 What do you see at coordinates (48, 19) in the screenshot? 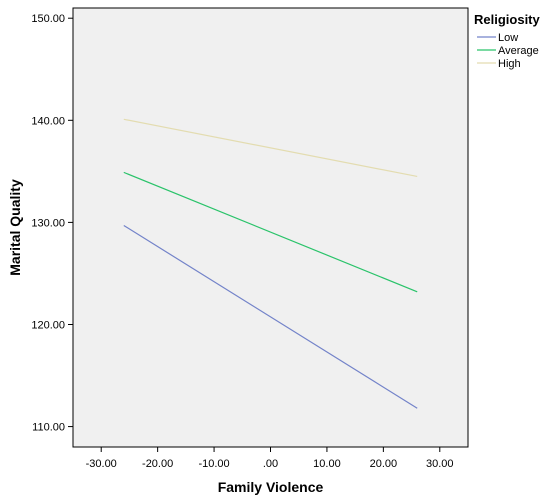
I see `y-tick-label: 150.00` at bounding box center [48, 19].